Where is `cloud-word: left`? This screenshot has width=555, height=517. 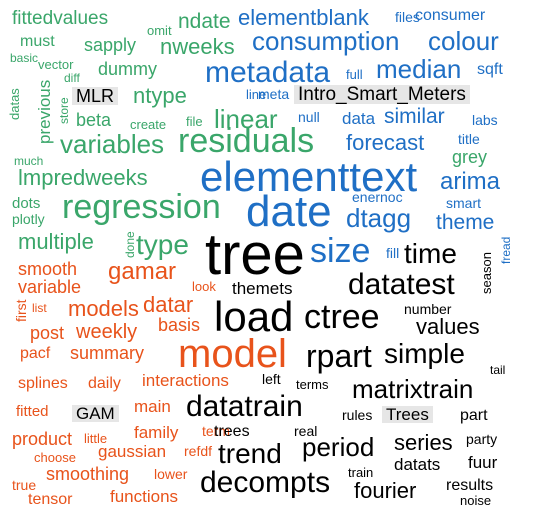
cloud-word: left is located at coordinates (271, 379).